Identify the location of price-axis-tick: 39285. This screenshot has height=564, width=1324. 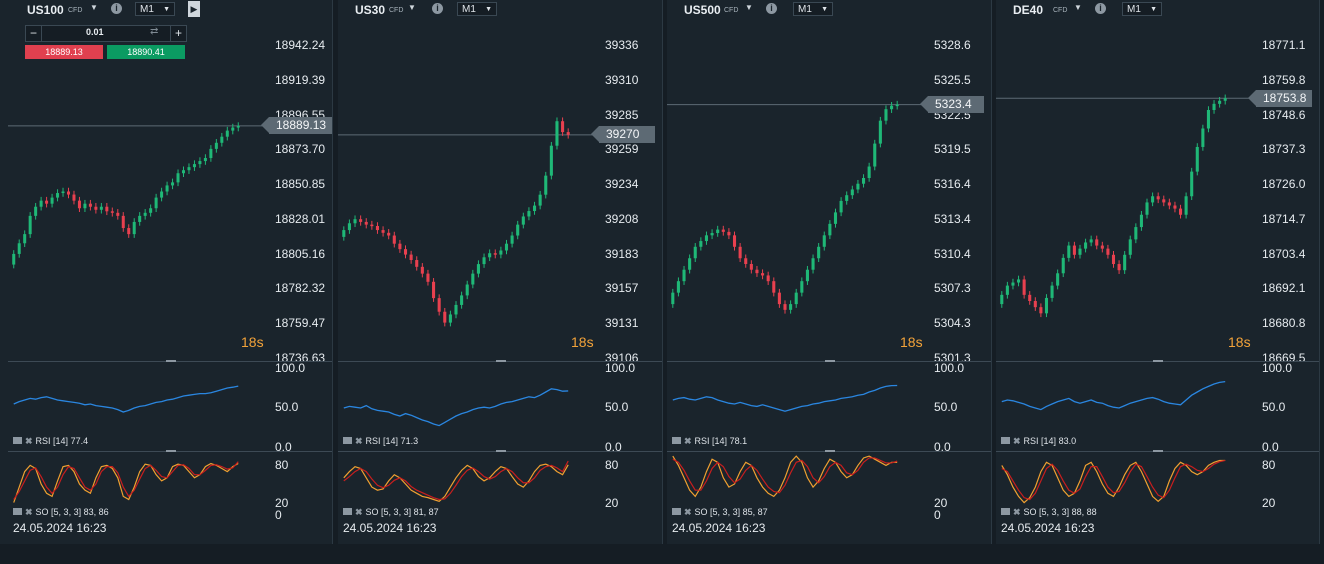
(622, 114).